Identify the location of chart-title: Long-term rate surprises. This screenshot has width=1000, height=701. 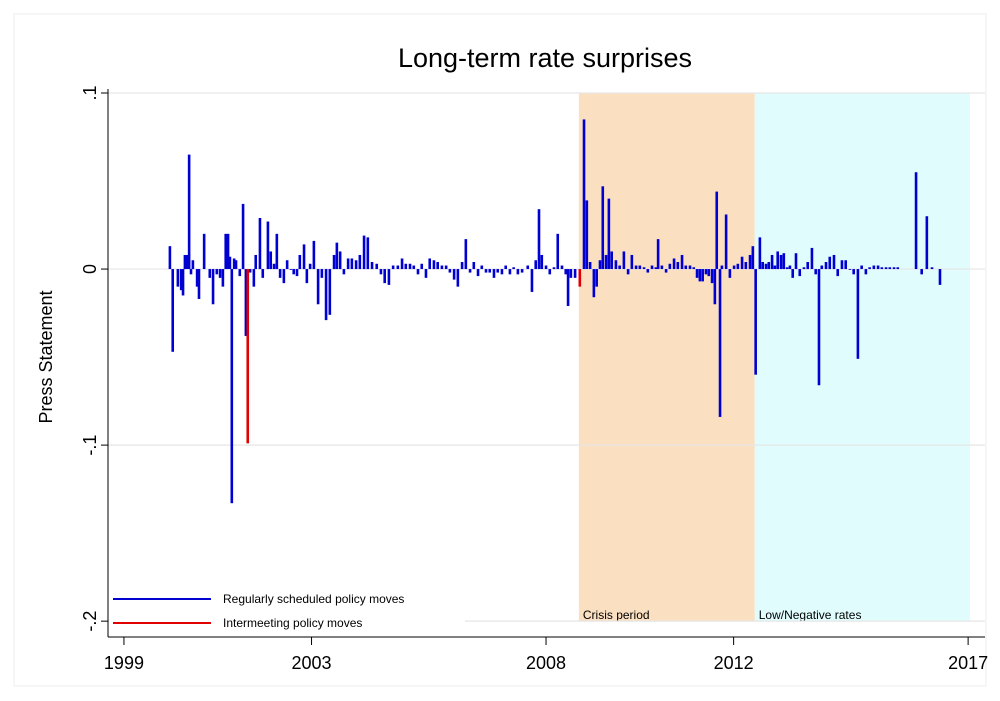
(545, 58).